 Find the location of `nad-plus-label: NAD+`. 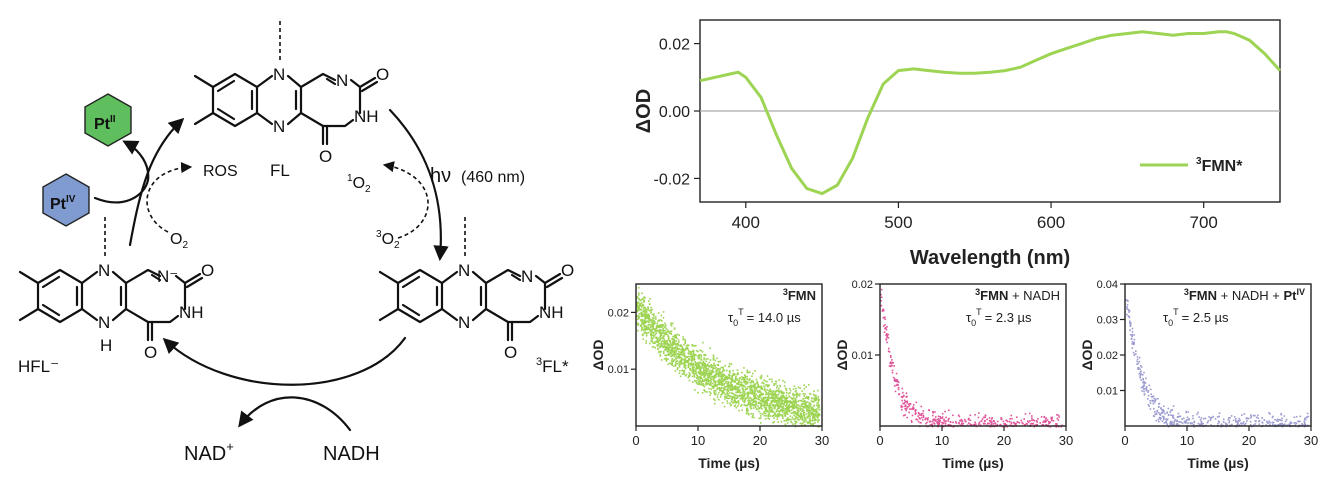

nad-plus-label: NAD+ is located at coordinates (209, 452).